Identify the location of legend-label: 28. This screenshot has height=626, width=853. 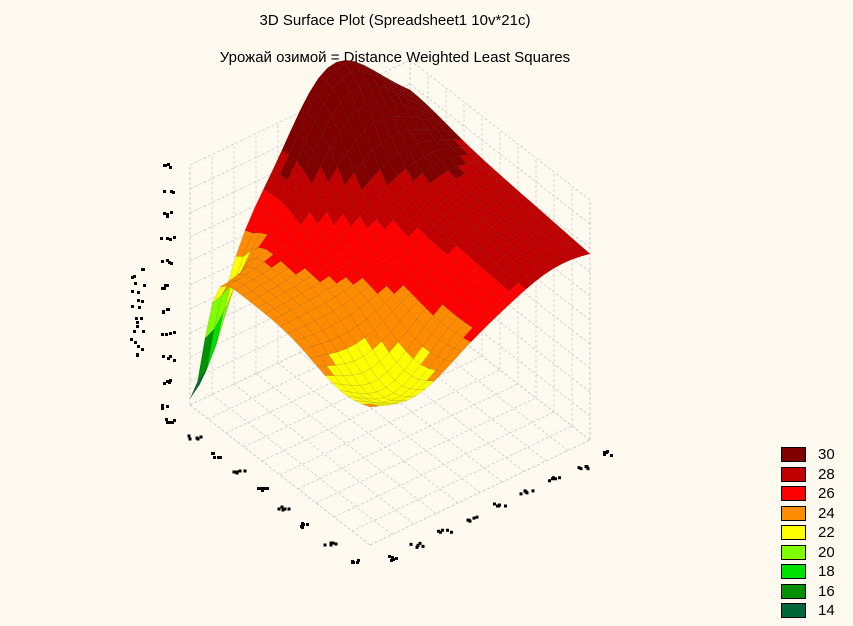
(826, 474).